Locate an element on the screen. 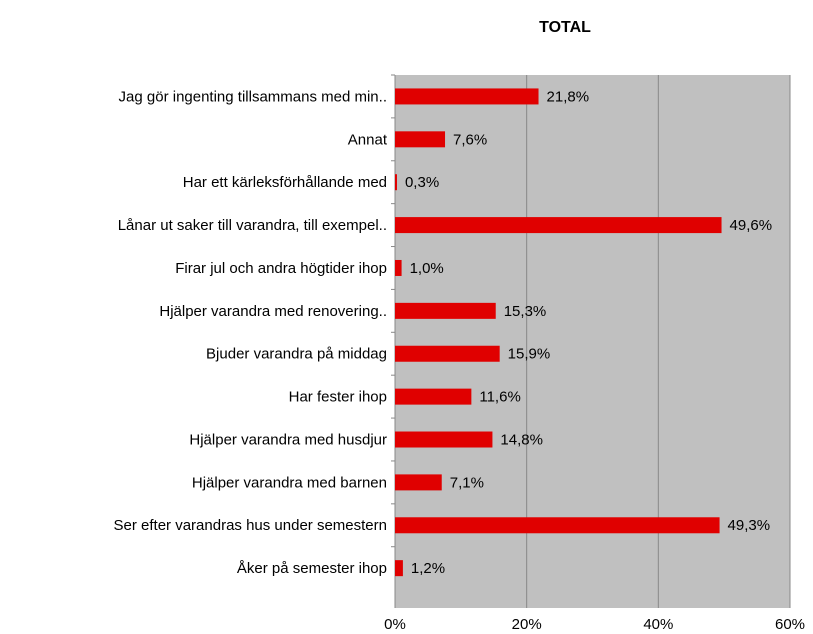 Image resolution: width=813 pixels, height=634 pixels. data-label: 49,3% is located at coordinates (749, 525).